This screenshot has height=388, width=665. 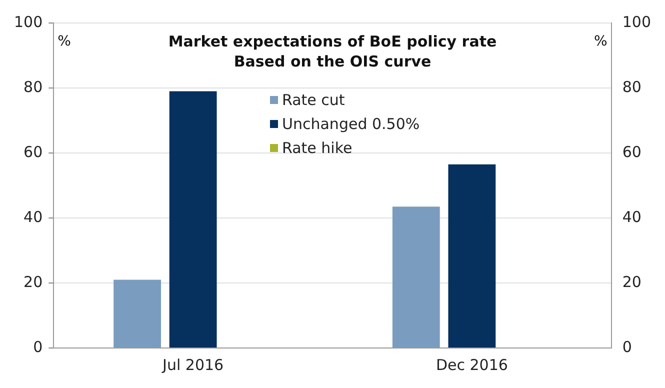 I want to click on y-axis-title: %, so click(x=64, y=42).